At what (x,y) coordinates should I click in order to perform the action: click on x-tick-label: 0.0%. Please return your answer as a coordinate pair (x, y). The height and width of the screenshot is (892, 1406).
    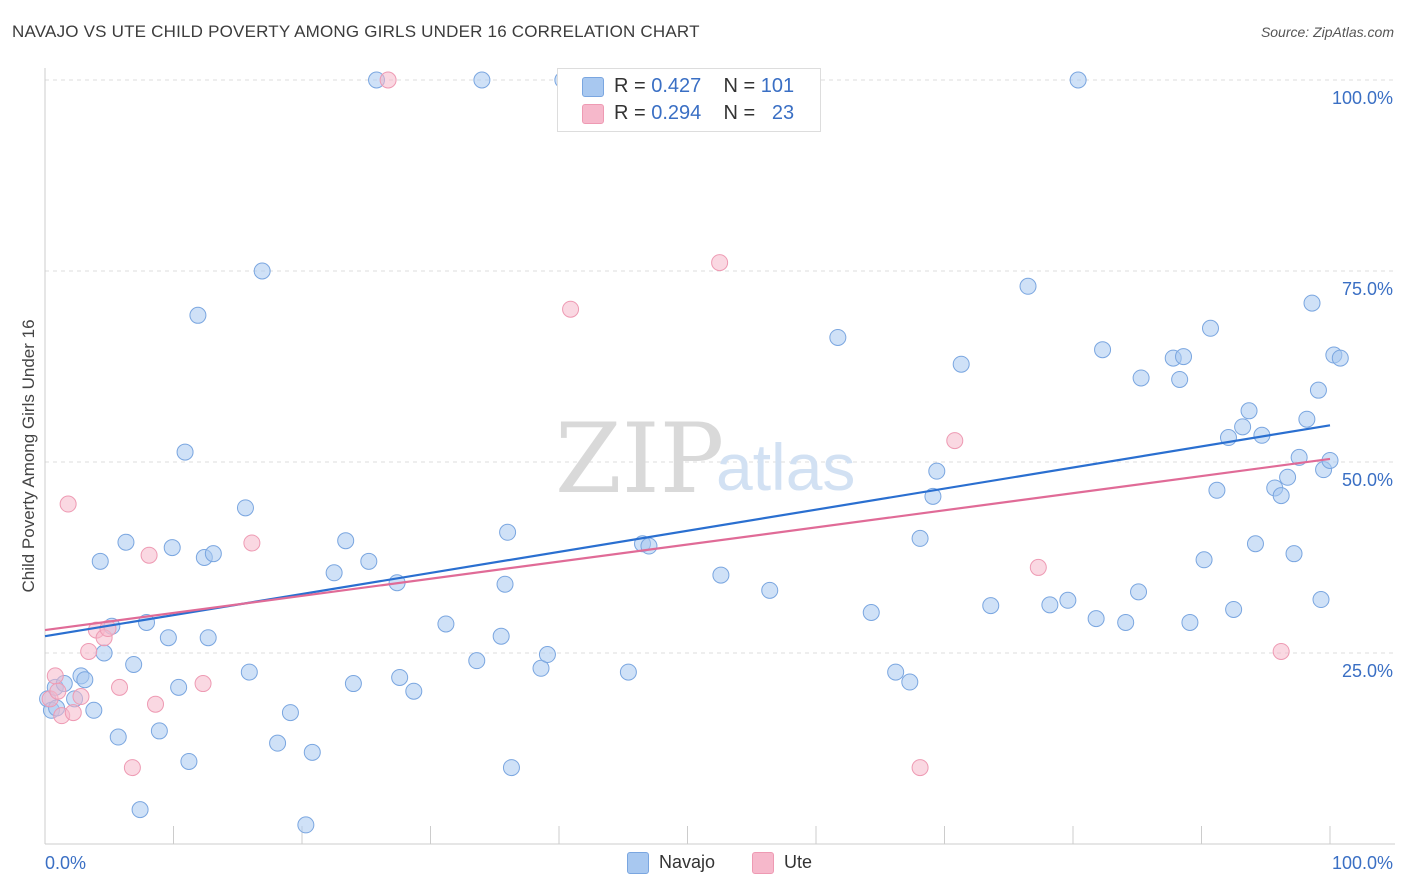
    Looking at the image, I should click on (65, 863).